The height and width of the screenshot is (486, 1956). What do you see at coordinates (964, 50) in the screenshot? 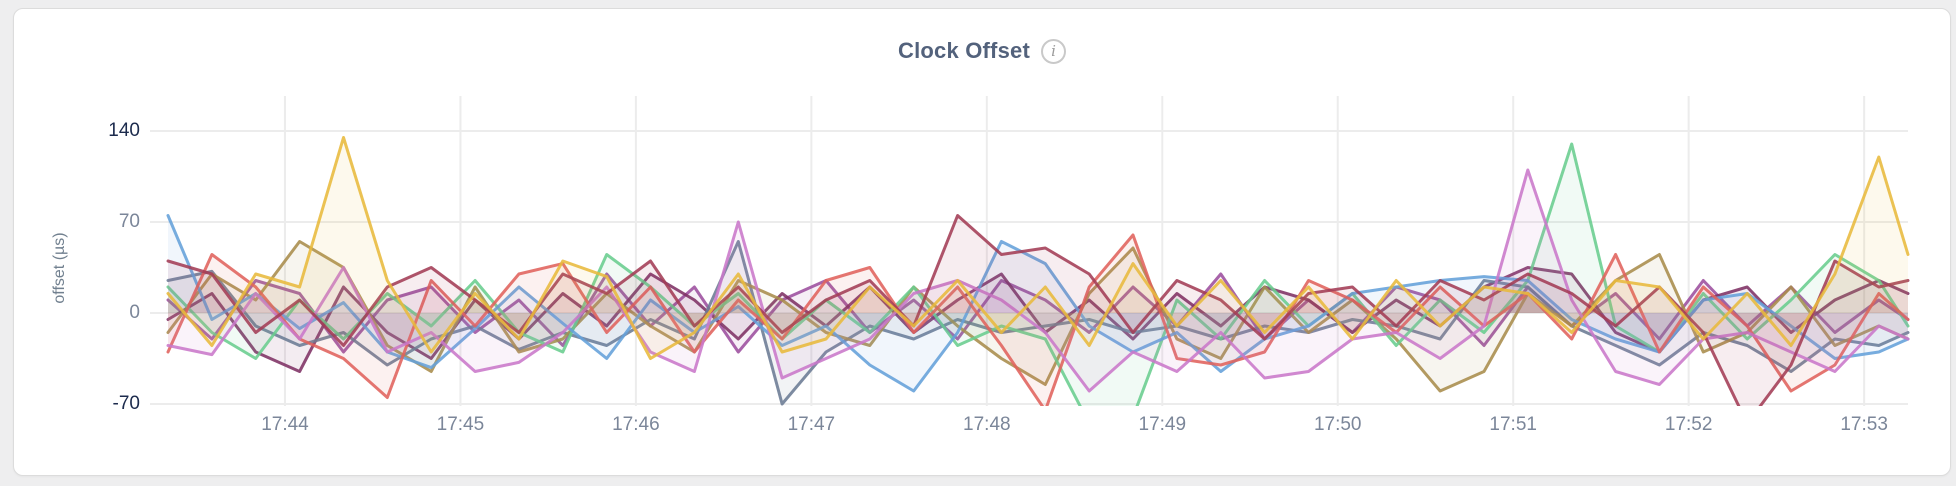
I see `chart-title: Clock Offset` at bounding box center [964, 50].